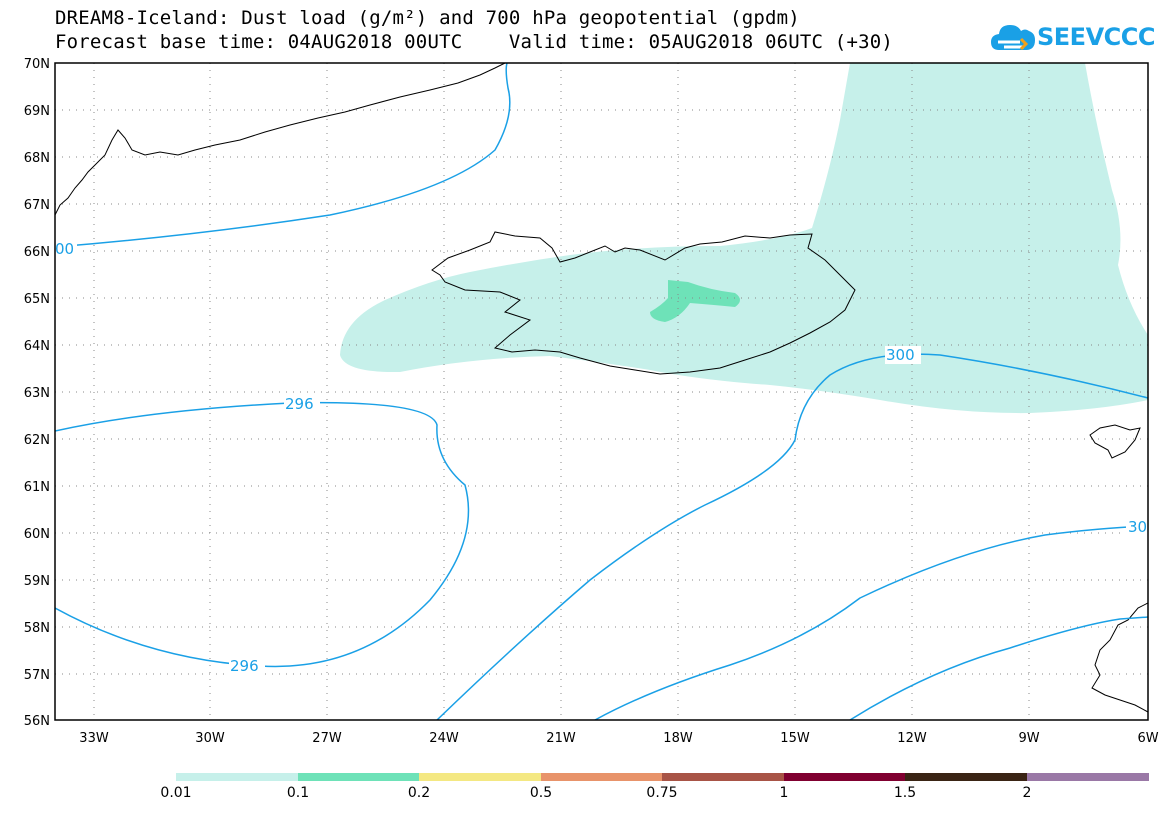 The image size is (1175, 815). What do you see at coordinates (37, 721) in the screenshot?
I see `lat-label: 56N` at bounding box center [37, 721].